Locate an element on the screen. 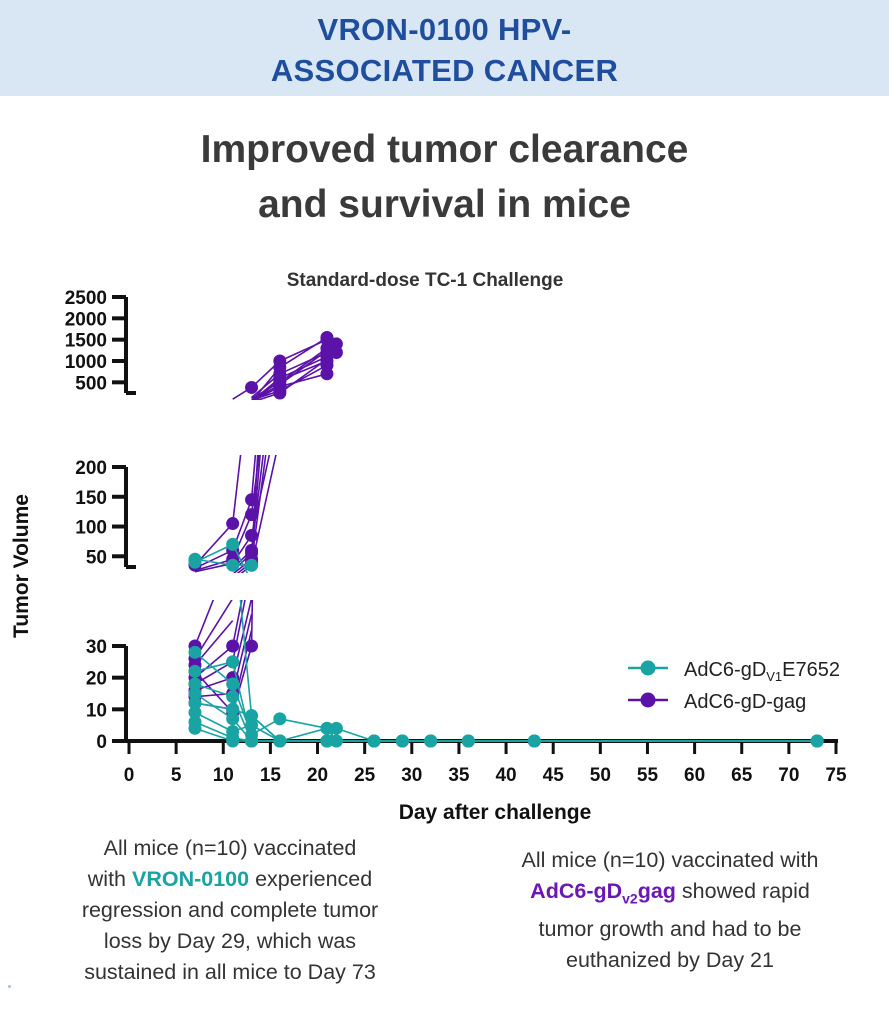 The width and height of the screenshot is (889, 1024). series-gd-gag is located at coordinates (265, 525).